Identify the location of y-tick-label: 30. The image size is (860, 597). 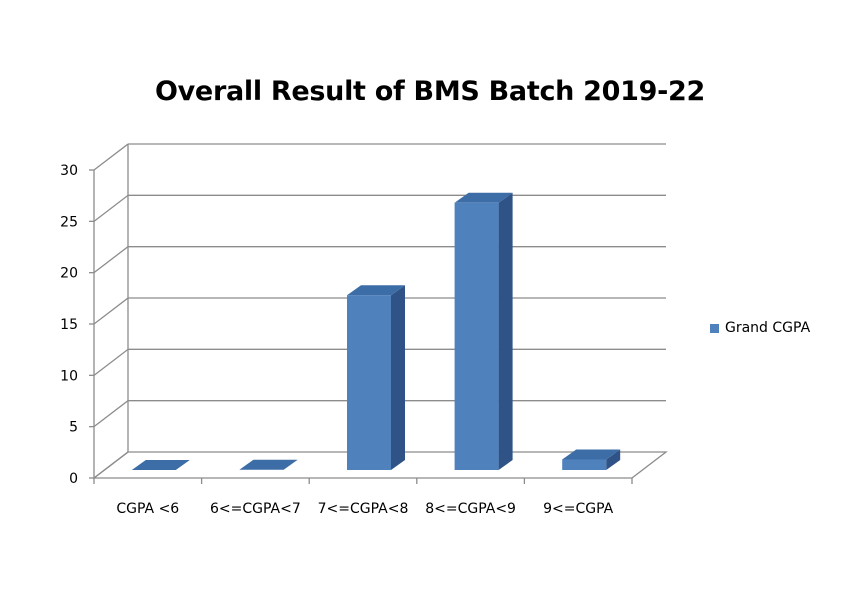
(69, 171).